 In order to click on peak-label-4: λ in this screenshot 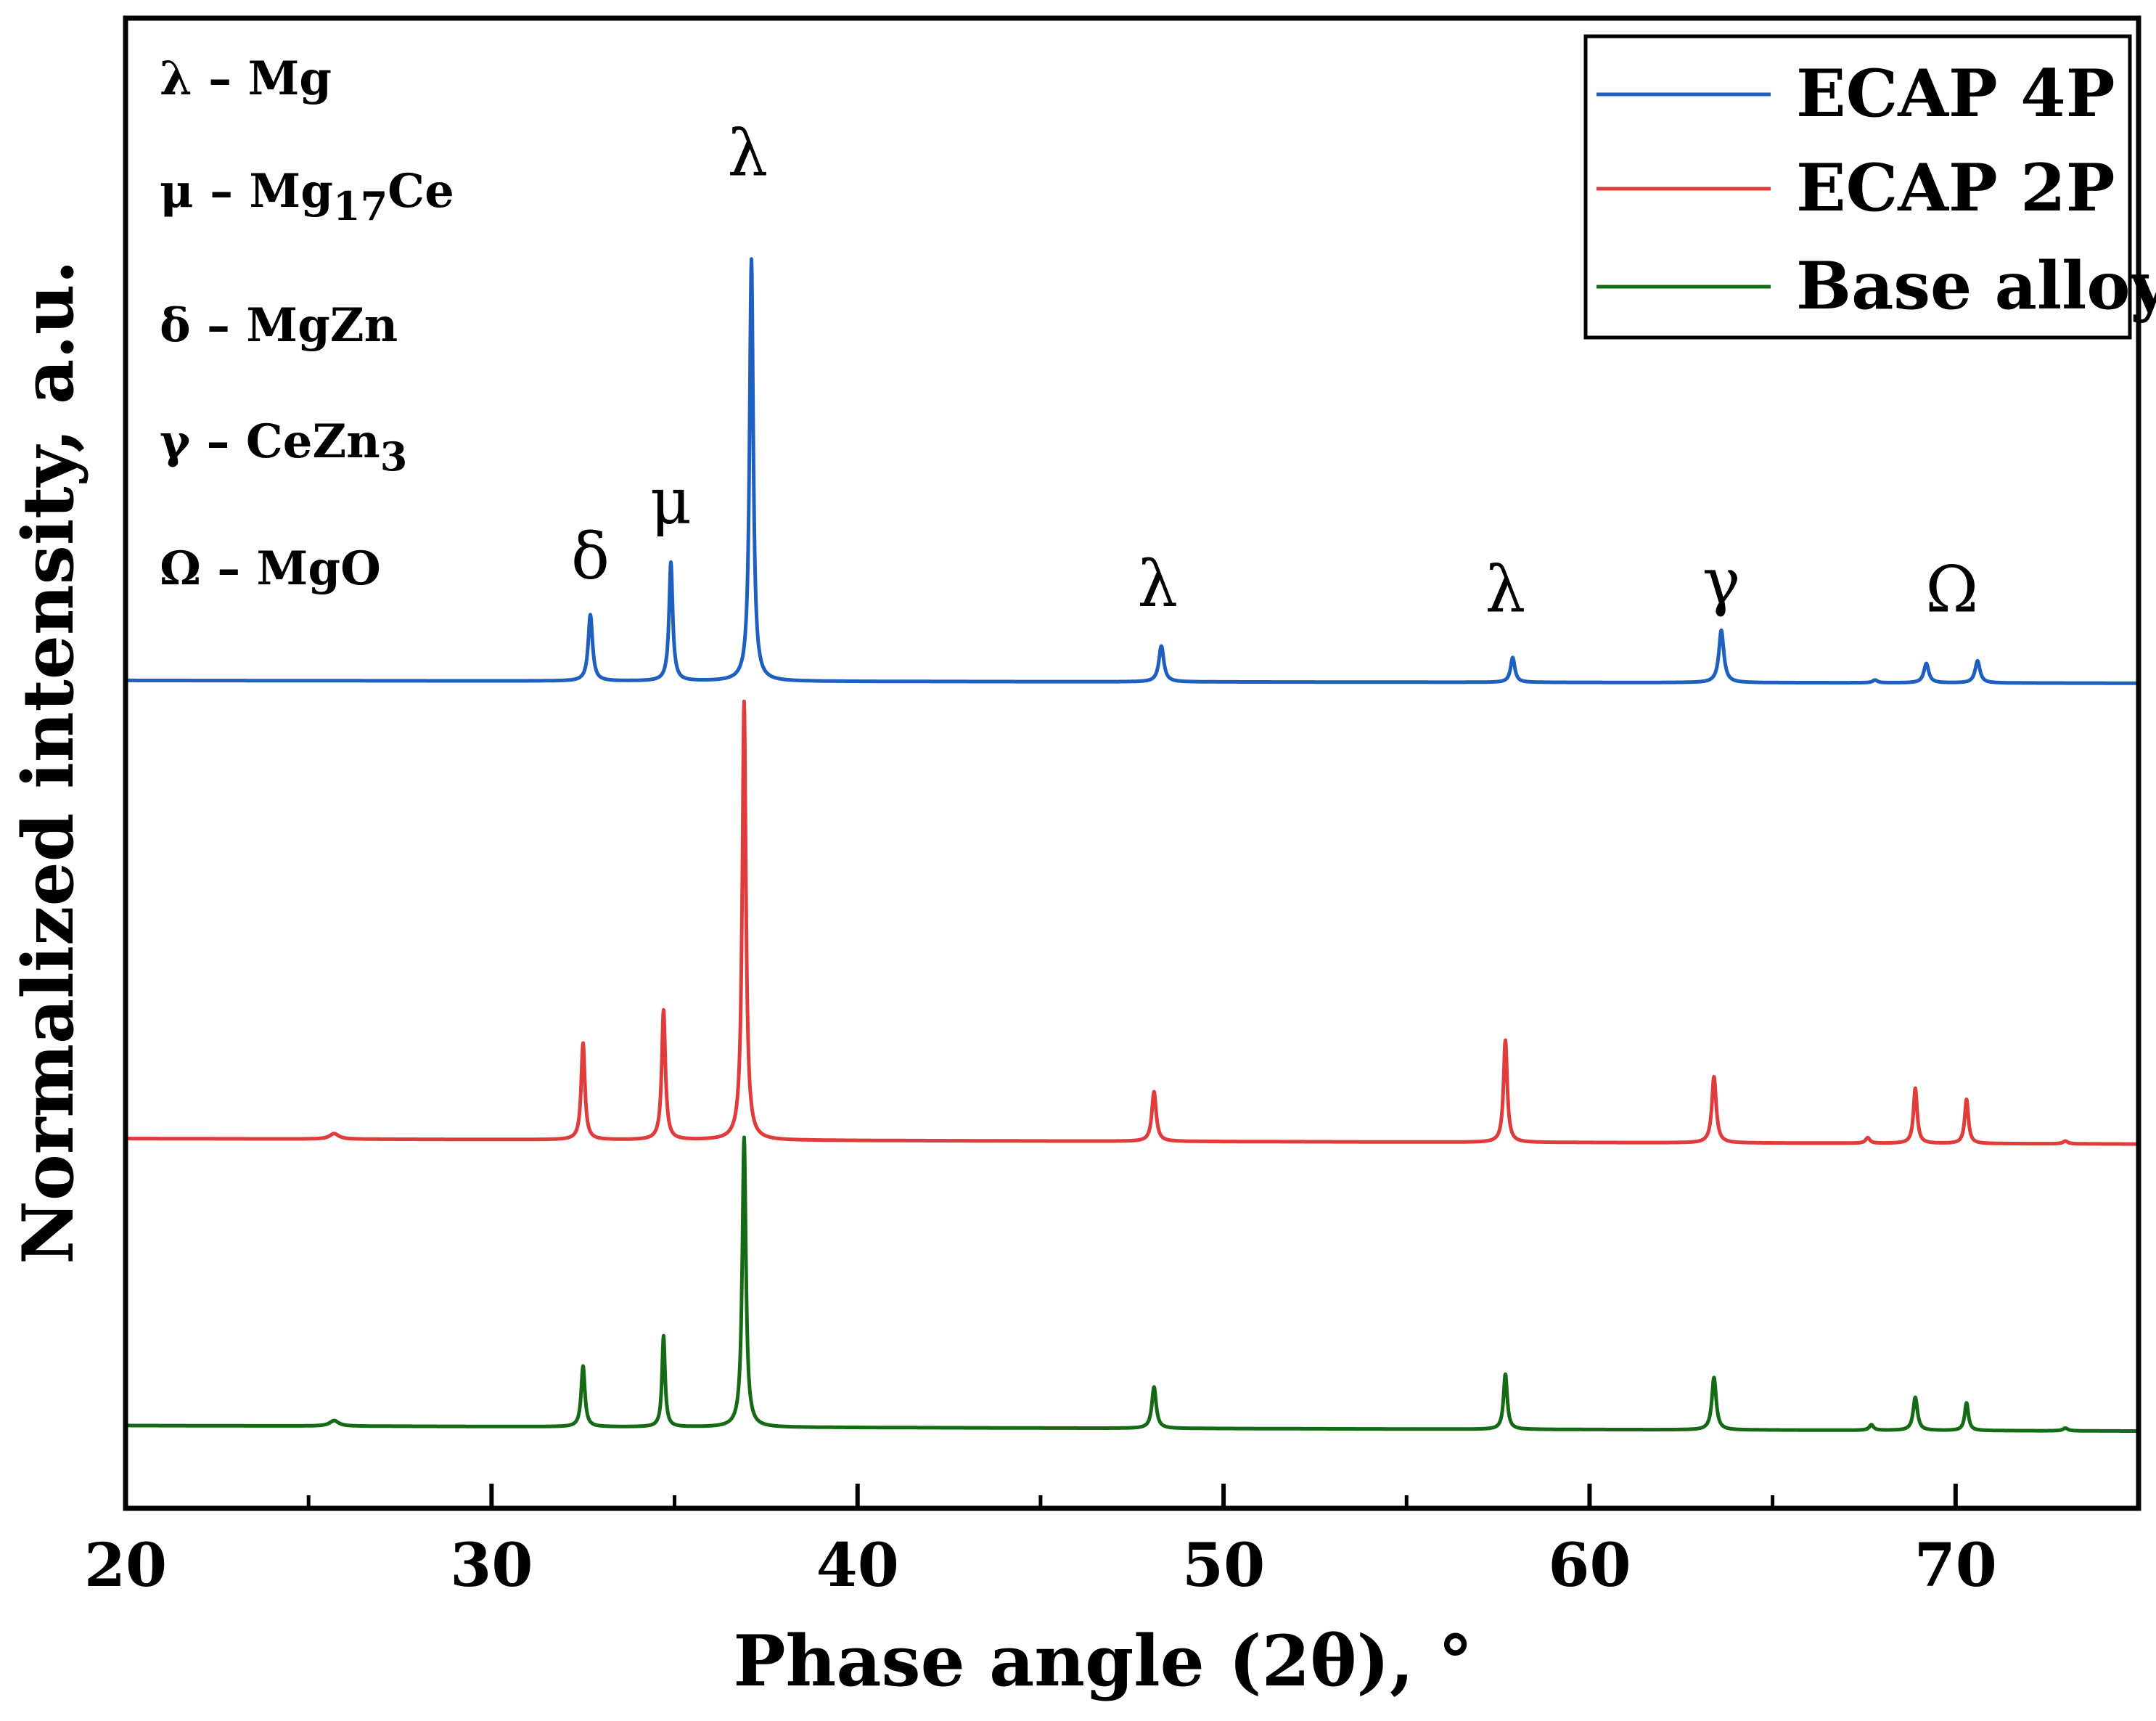, I will do `click(1505, 589)`.